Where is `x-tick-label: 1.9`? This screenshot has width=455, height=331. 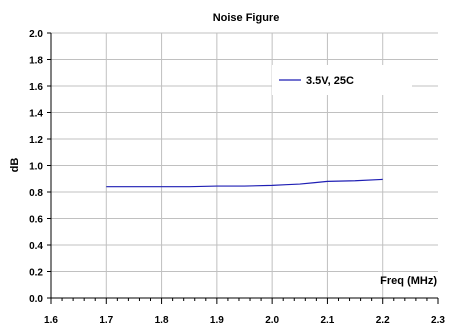 x-tick-label: 1.9 is located at coordinates (217, 320).